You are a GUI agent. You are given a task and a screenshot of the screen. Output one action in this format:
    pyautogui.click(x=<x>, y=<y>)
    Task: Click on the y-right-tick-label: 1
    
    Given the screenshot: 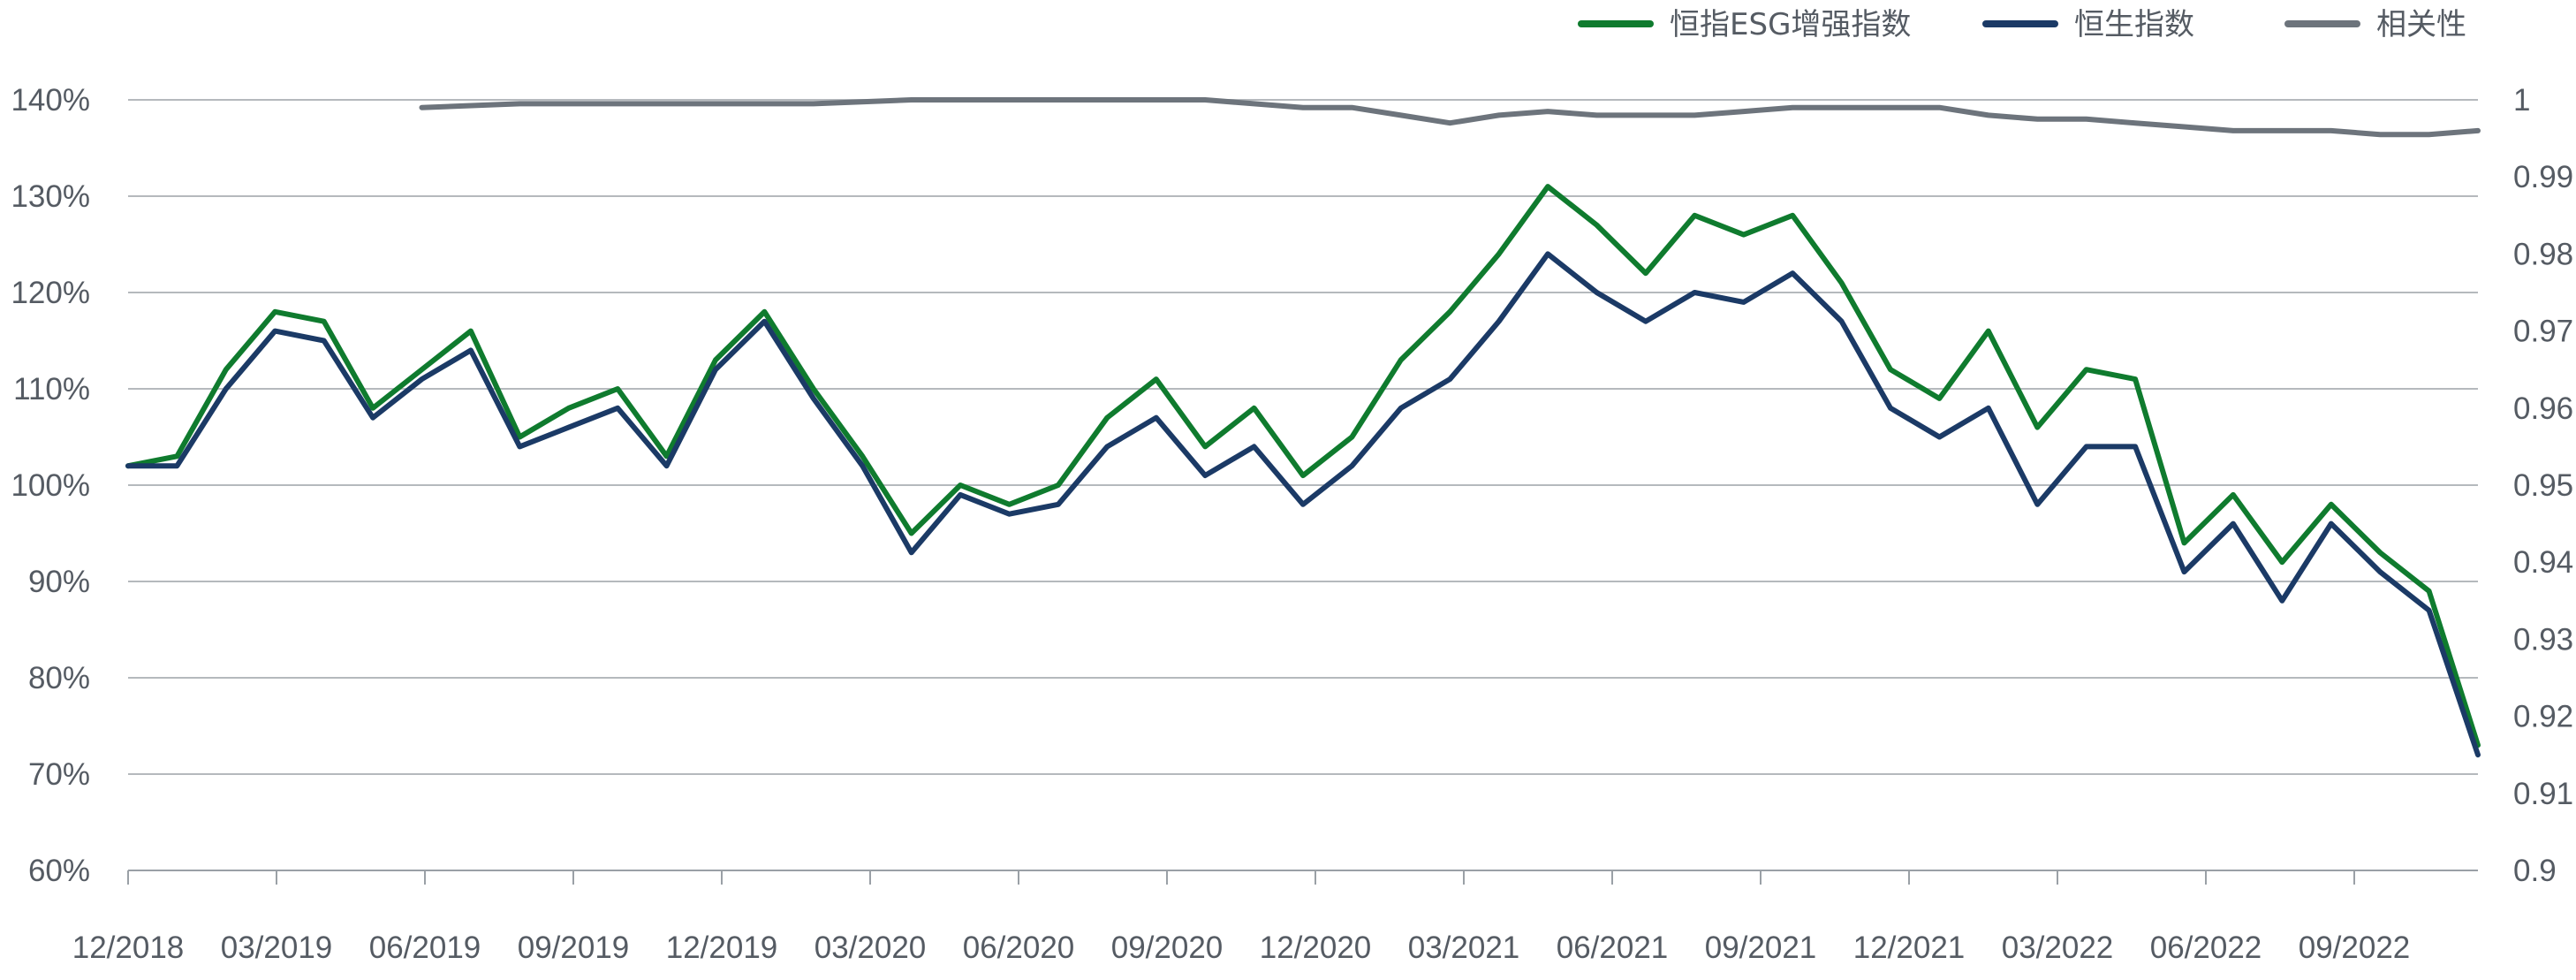 What is the action you would take?
    pyautogui.click(x=2522, y=100)
    